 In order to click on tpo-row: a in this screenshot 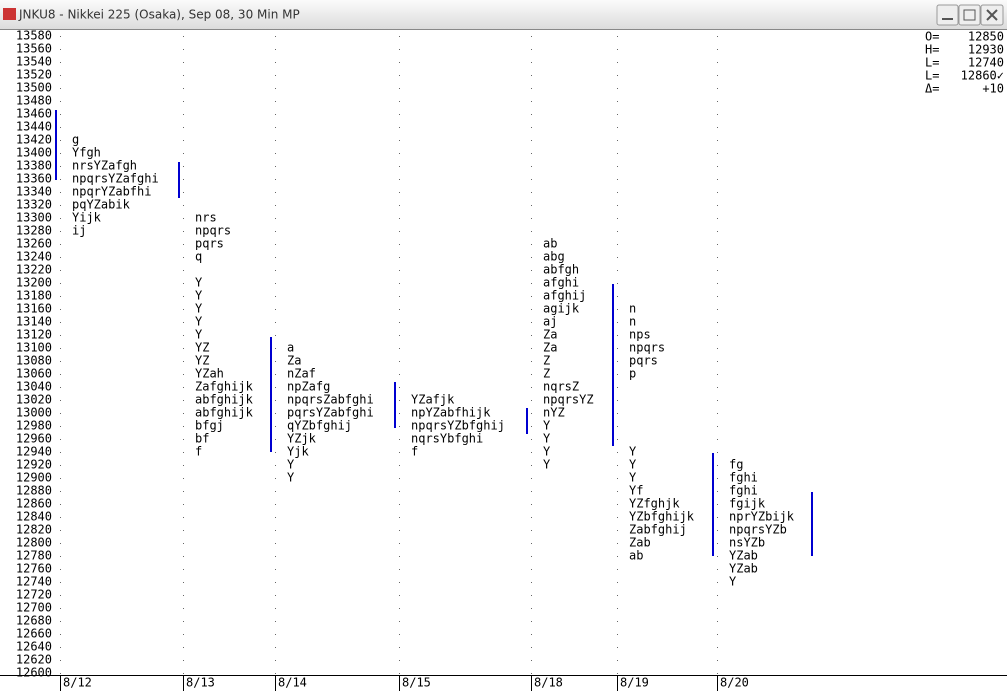, I will do `click(290, 348)`.